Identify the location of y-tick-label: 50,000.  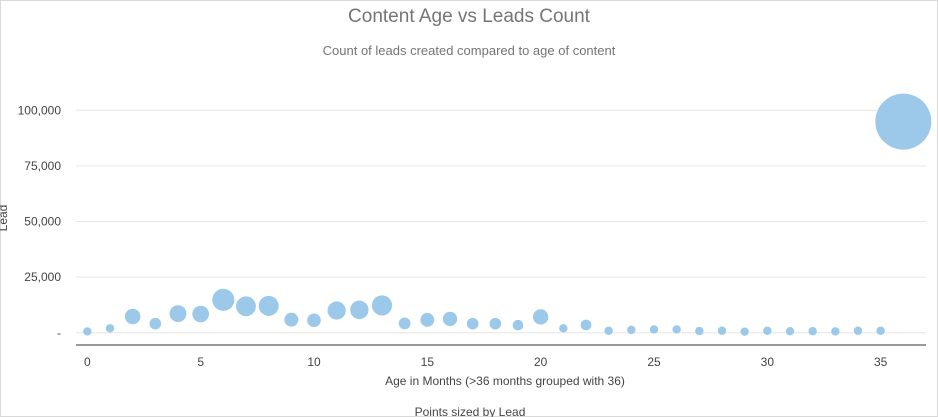
(42, 222).